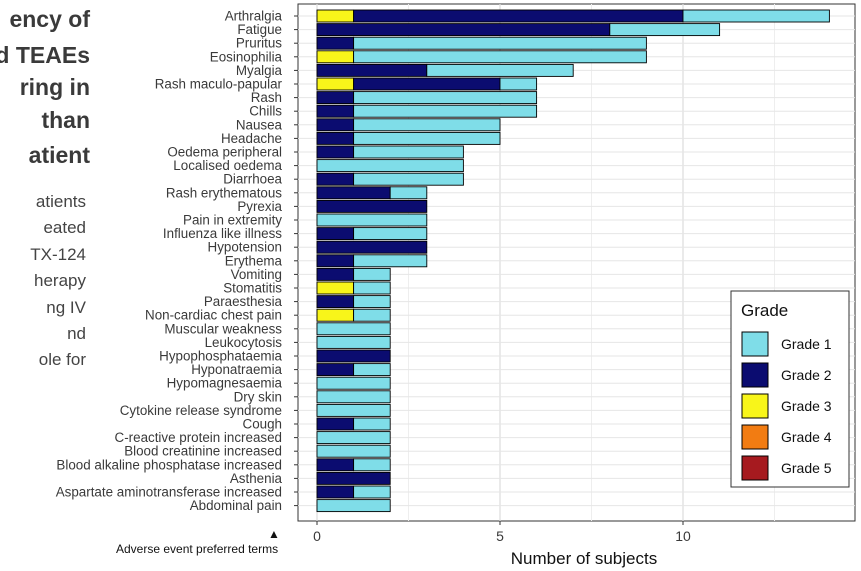 This screenshot has height=571, width=861. I want to click on x-tick-label: 5, so click(500, 536).